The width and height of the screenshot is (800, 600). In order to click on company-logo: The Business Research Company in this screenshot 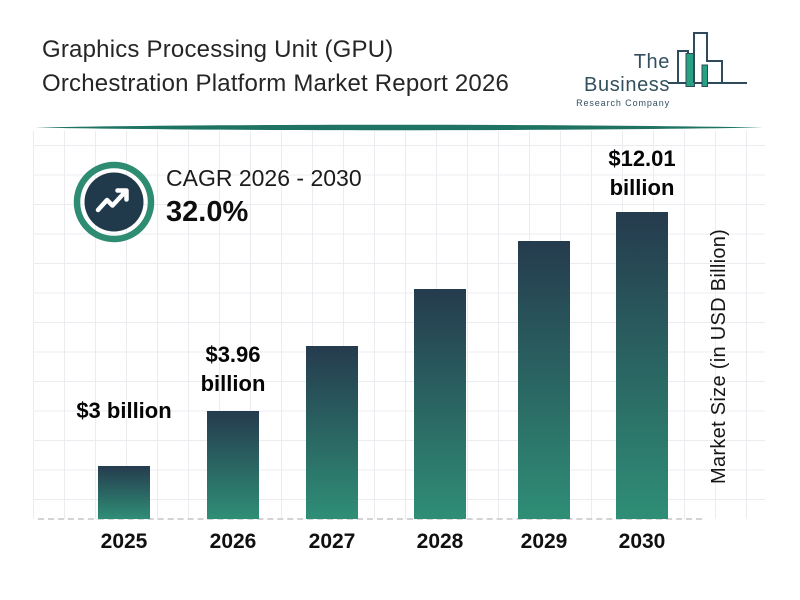, I will do `click(610, 79)`.